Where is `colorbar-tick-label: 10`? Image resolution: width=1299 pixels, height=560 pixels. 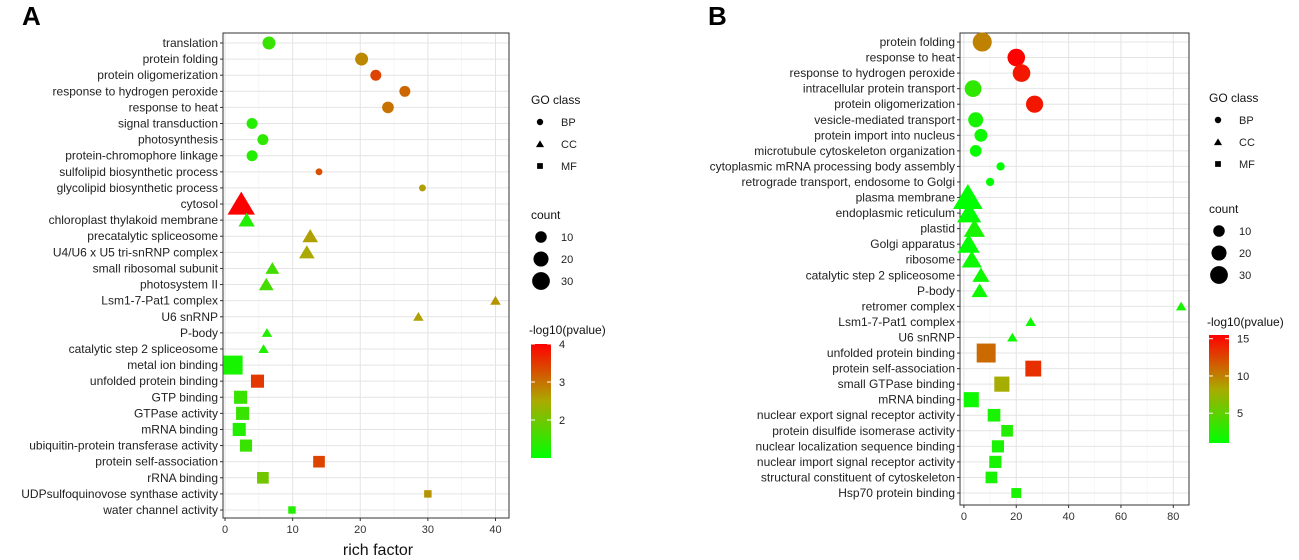
colorbar-tick-label: 10 is located at coordinates (1243, 377).